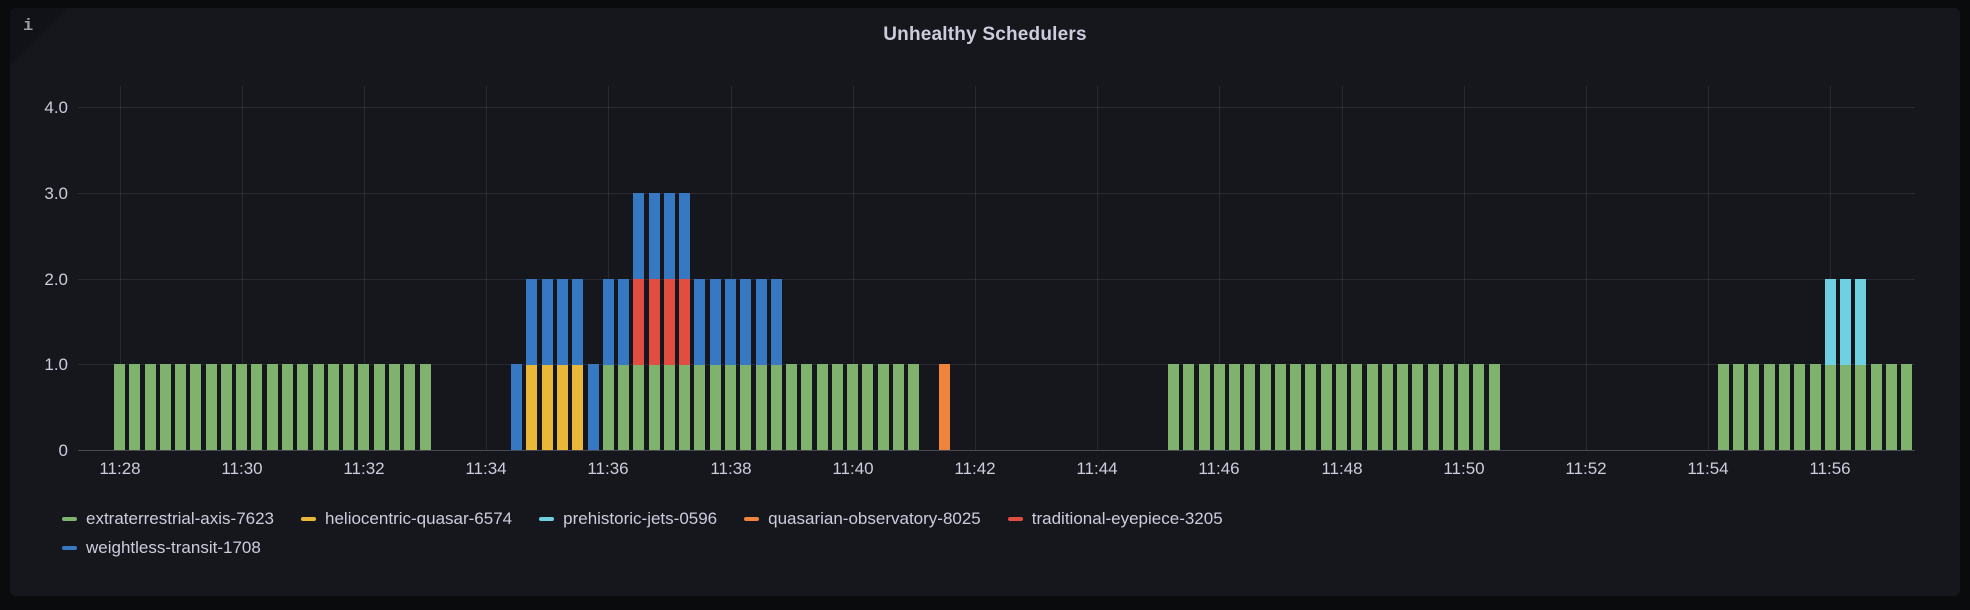  What do you see at coordinates (406, 519) in the screenshot?
I see `legend-item-heliocentric-quasar-6574: heliocentric-quasar-6574` at bounding box center [406, 519].